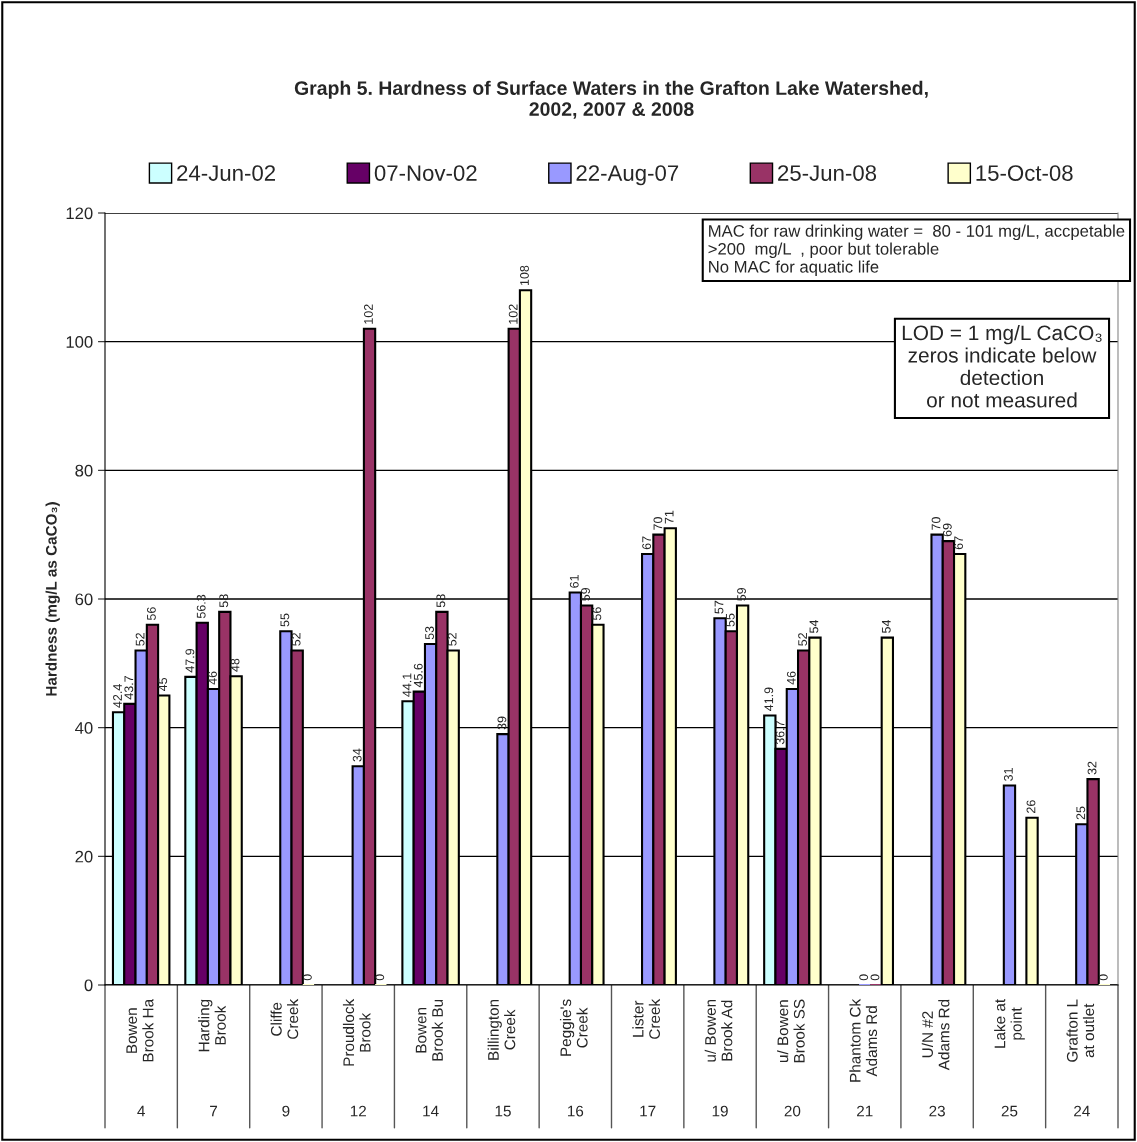 Image resolution: width=1137 pixels, height=1142 pixels. I want to click on text: 25, so click(1009, 1111).